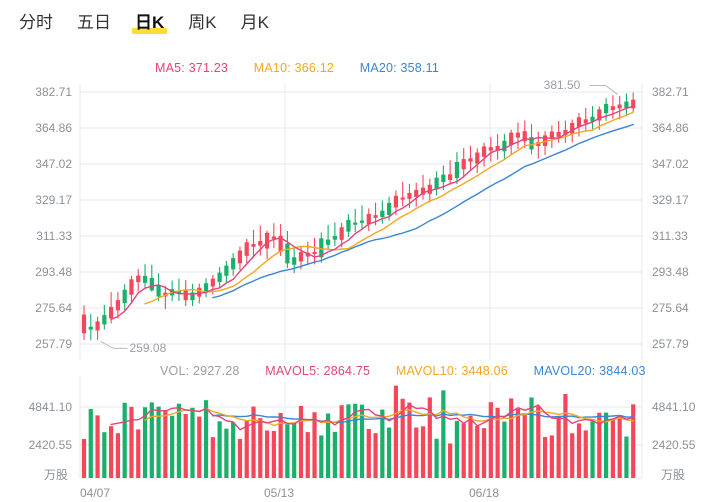 Image resolution: width=713 pixels, height=502 pixels. I want to click on ma5-legend-value: MA5: 371.23, so click(192, 68).